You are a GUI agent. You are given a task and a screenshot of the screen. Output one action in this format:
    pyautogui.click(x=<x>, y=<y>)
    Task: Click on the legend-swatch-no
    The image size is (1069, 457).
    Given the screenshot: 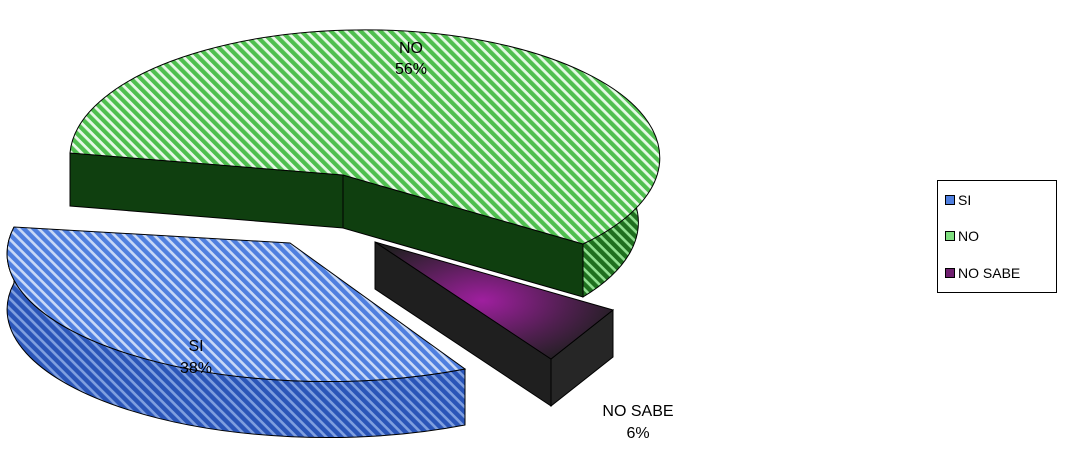 What is the action you would take?
    pyautogui.click(x=950, y=236)
    